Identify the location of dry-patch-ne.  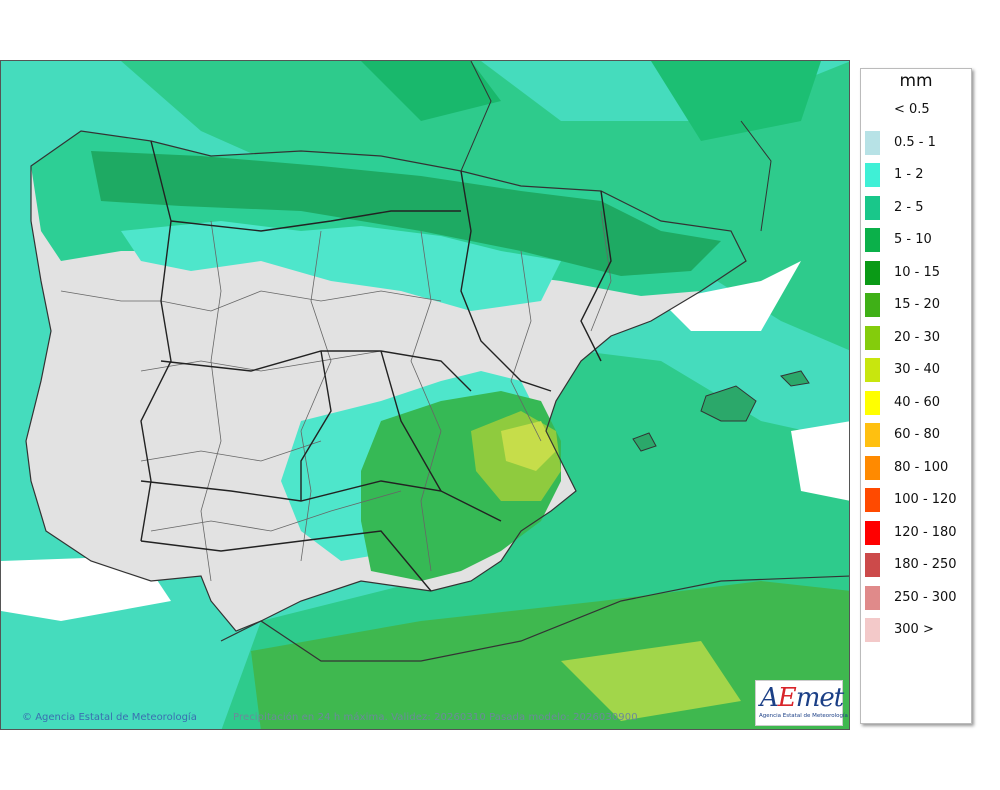
(731, 296).